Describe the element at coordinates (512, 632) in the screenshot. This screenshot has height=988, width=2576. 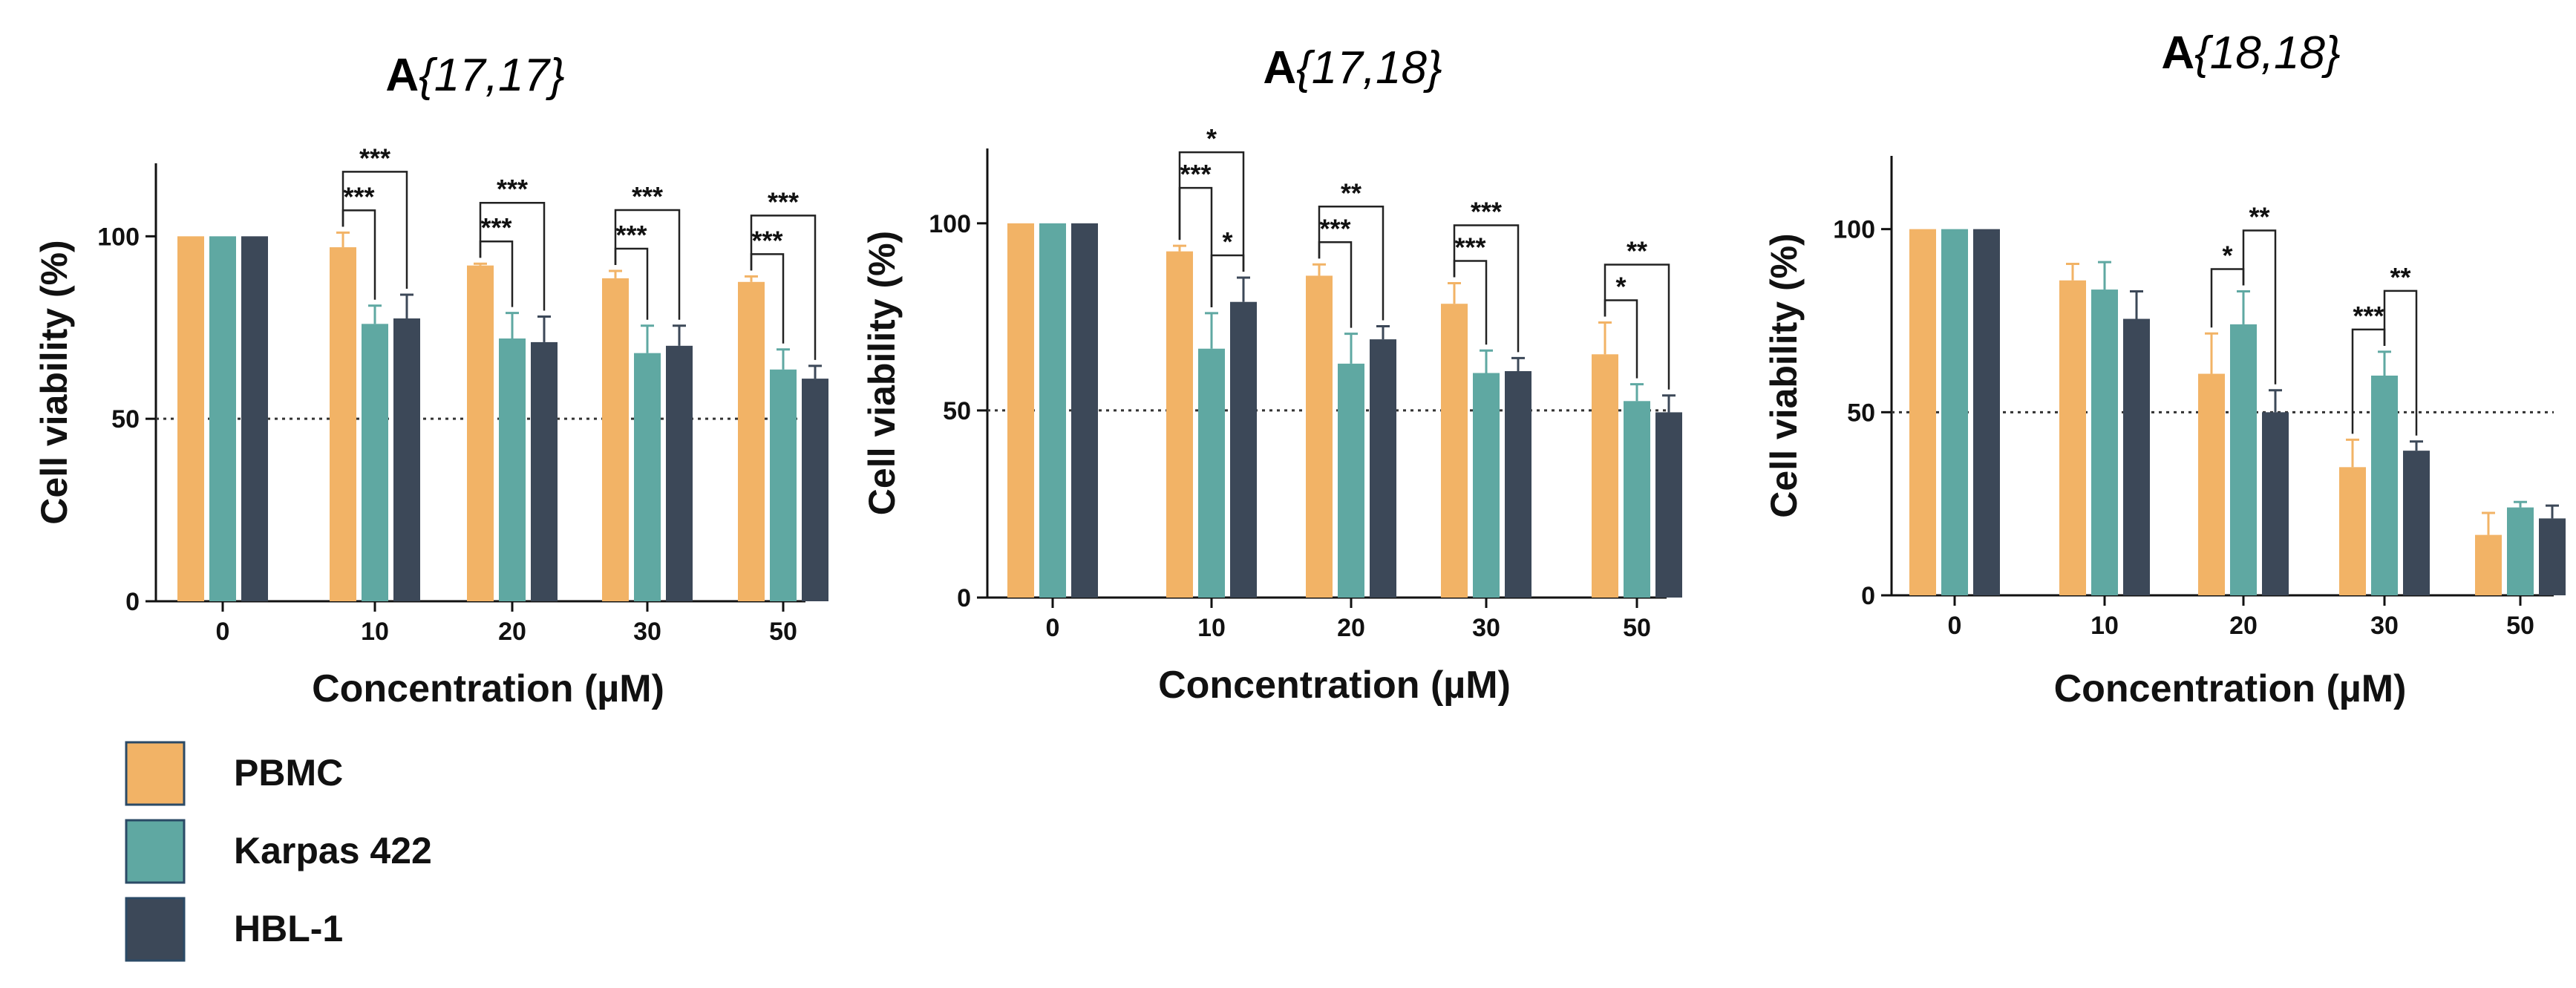
I see `x-tick-label: 20` at that location.